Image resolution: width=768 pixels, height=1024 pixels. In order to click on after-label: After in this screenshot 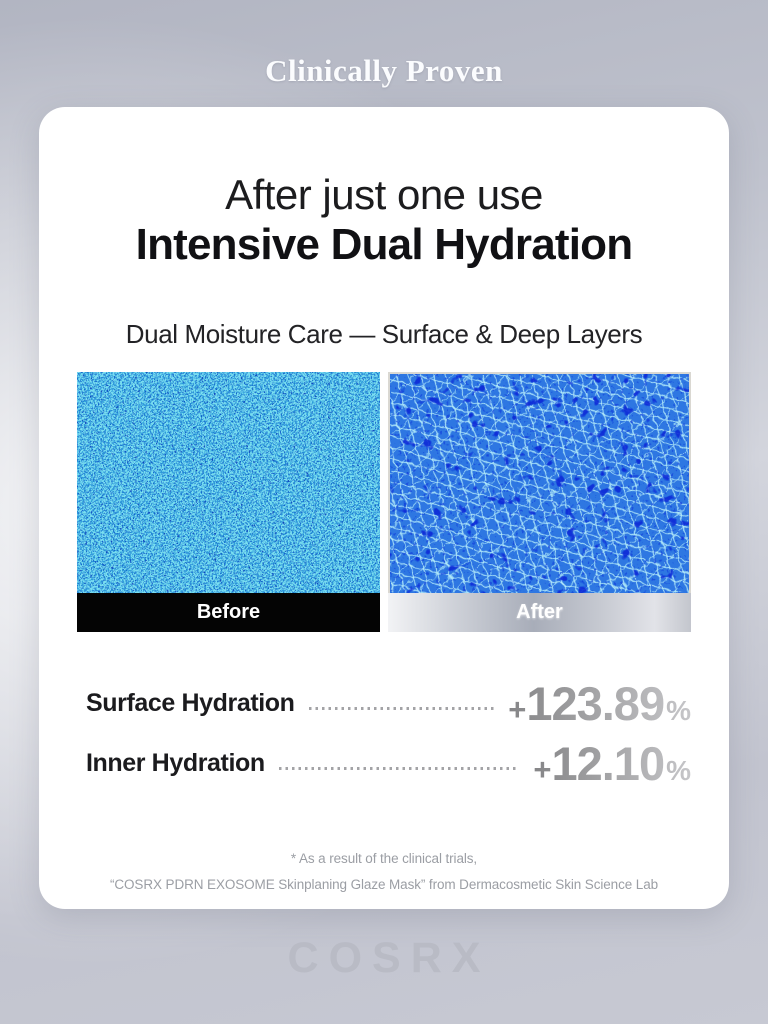, I will do `click(539, 613)`.